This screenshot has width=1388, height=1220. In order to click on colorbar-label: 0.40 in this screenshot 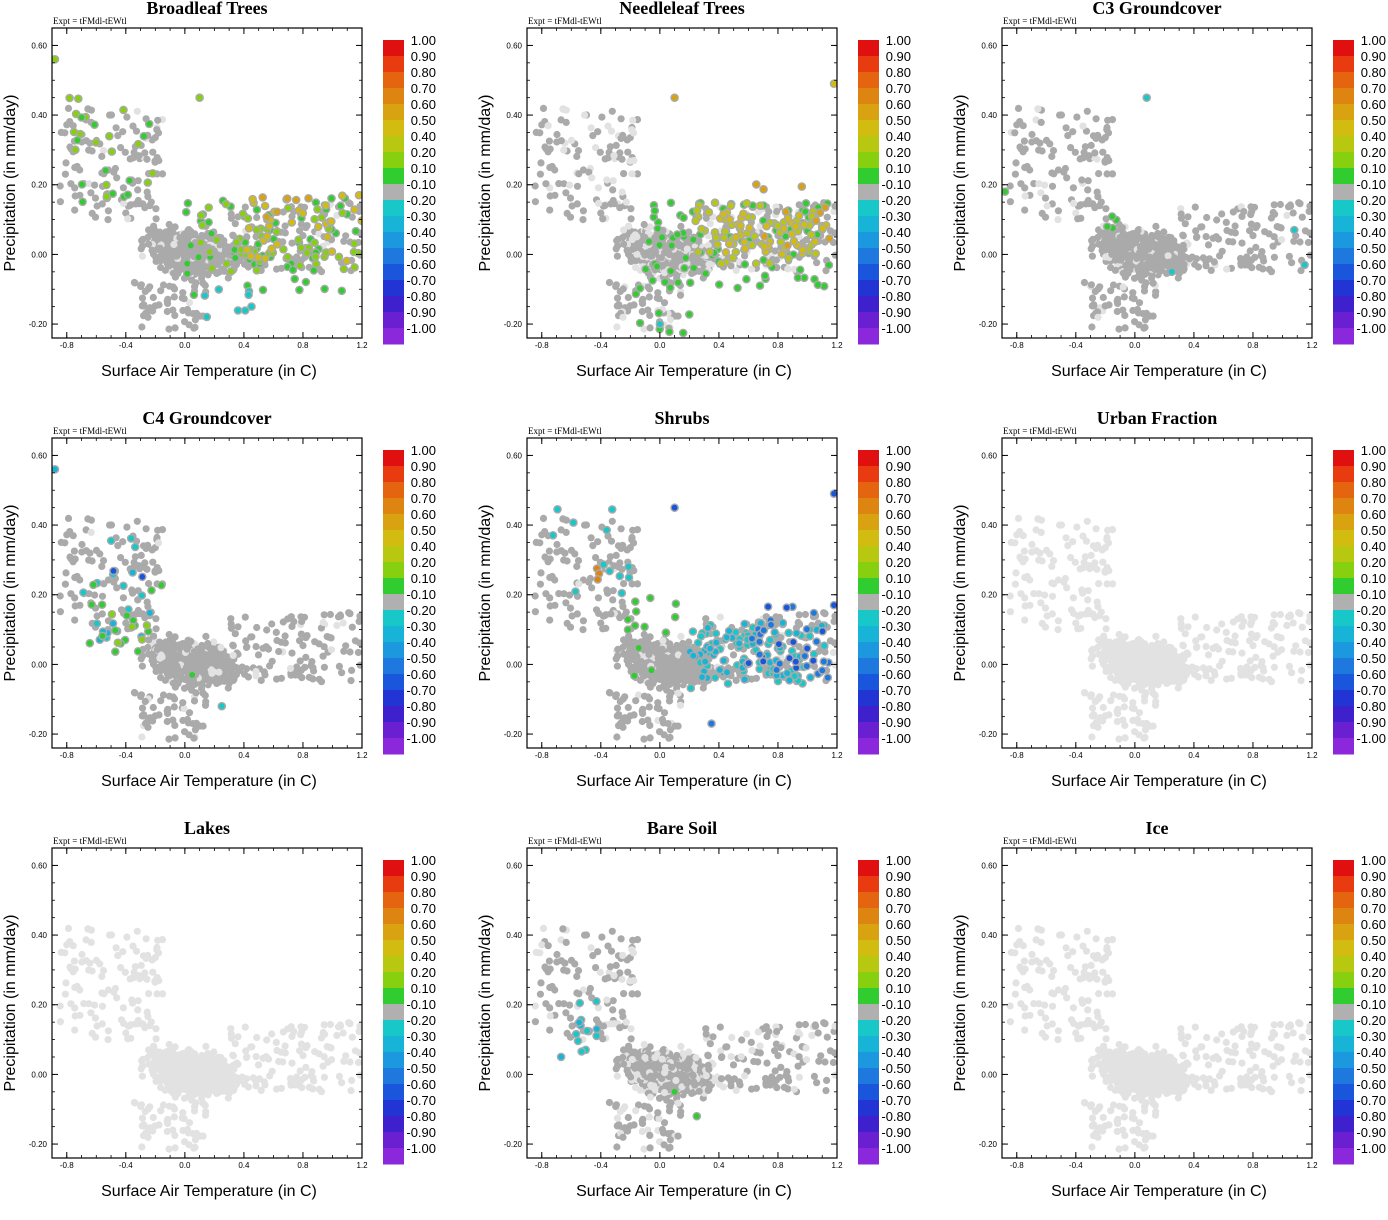, I will do `click(898, 136)`.